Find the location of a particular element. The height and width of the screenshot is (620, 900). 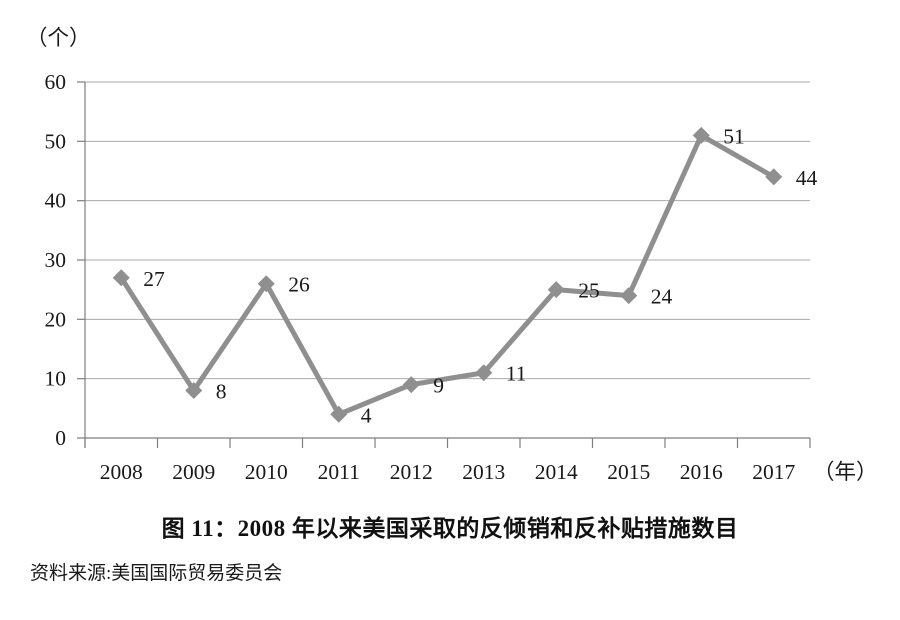

y-tick-label: 20 is located at coordinates (56, 319).